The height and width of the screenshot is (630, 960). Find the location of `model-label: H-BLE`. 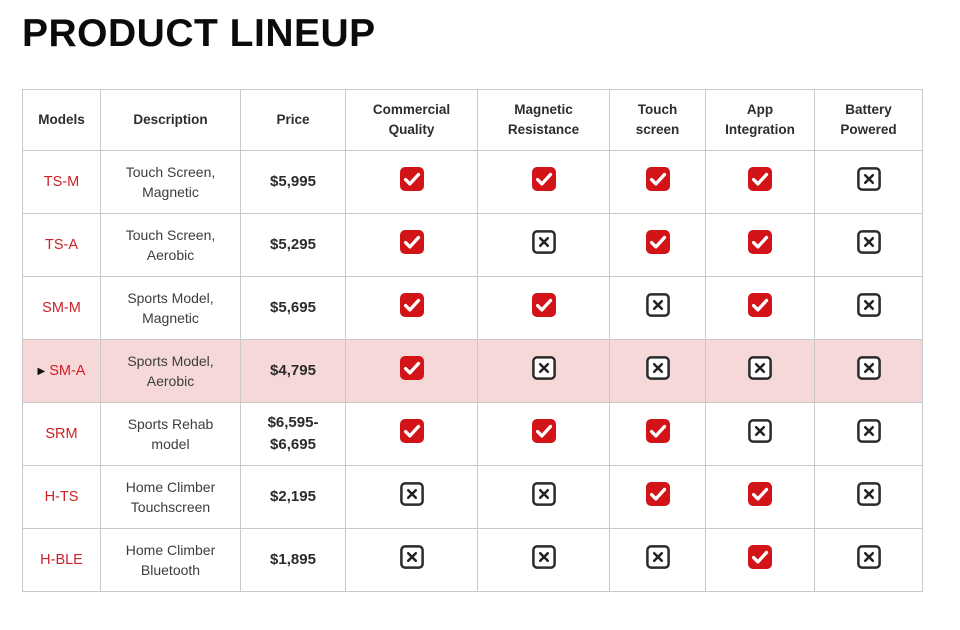

model-label: H-BLE is located at coordinates (61, 559).